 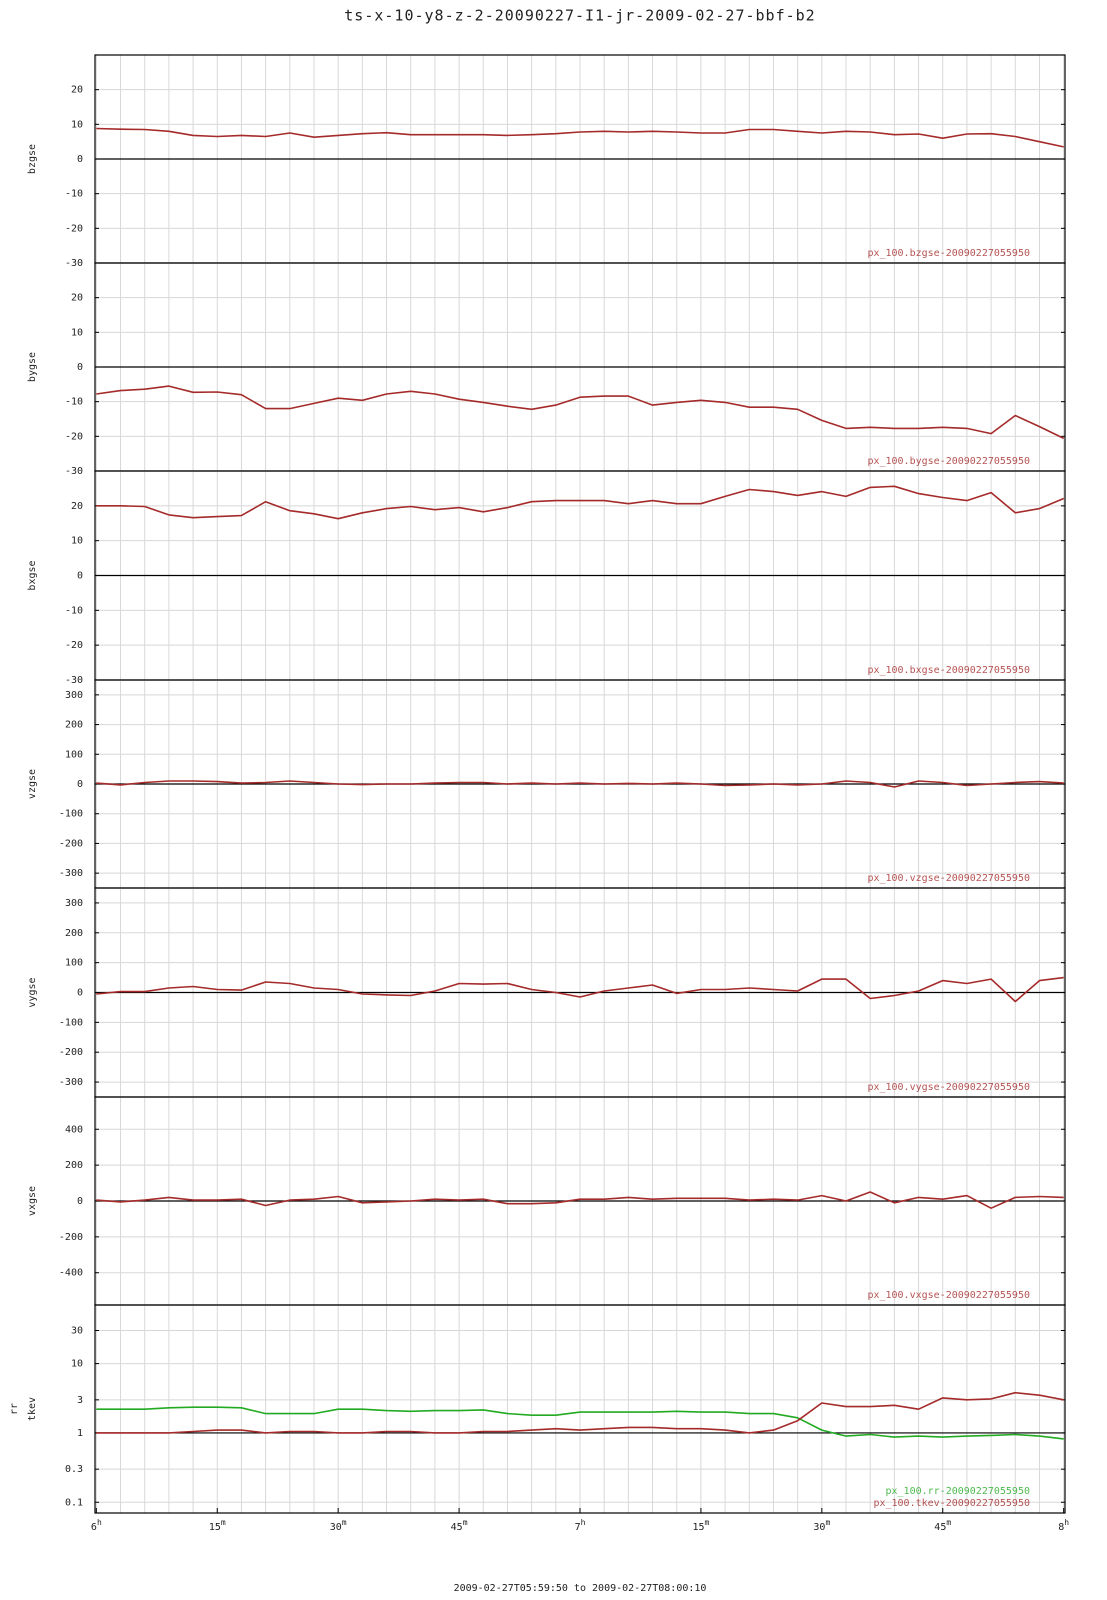 What do you see at coordinates (32, 992) in the screenshot?
I see `y-axis-label: vygse` at bounding box center [32, 992].